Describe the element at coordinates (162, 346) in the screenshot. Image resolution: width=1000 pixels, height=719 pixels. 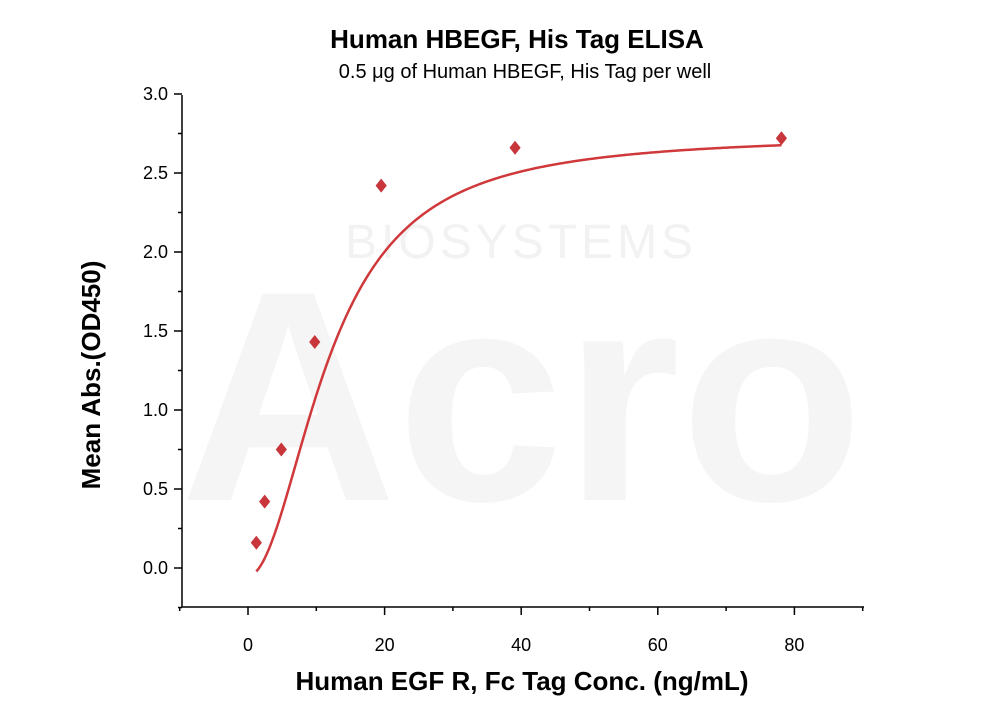
I see `y-axis-ticks: 0.0 0.5 1.0 1.5 2.0 2.5 3.0` at that location.